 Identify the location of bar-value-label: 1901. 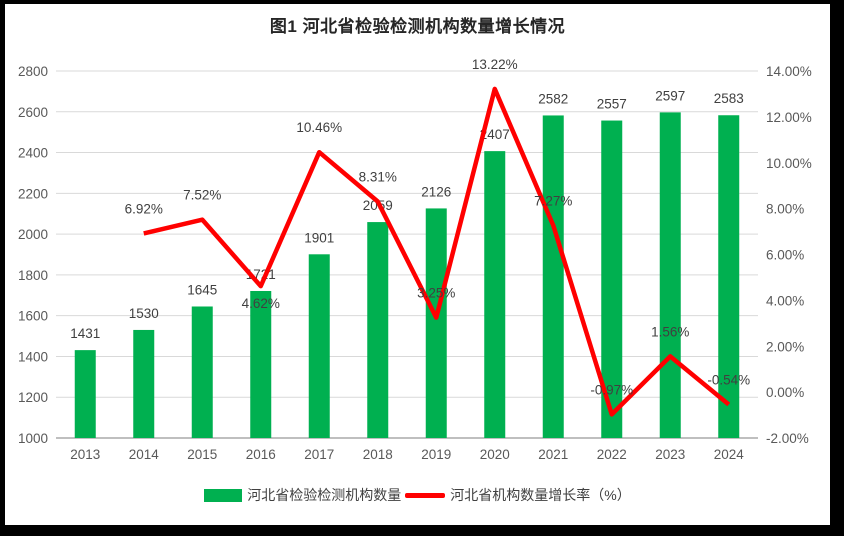
(319, 237).